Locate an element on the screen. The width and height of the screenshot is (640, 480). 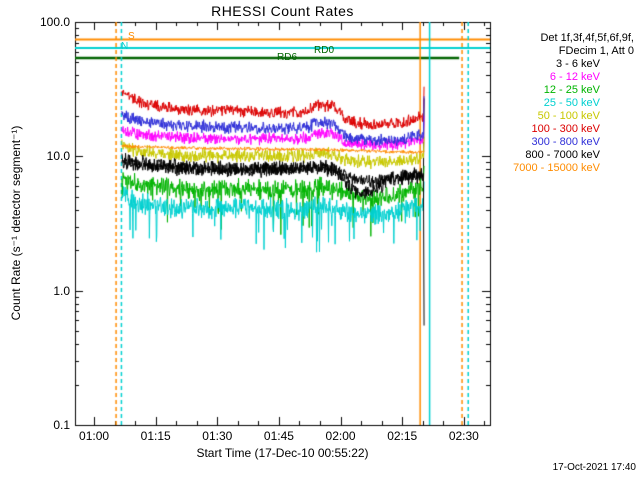
flag-label-n: N is located at coordinates (125, 46).